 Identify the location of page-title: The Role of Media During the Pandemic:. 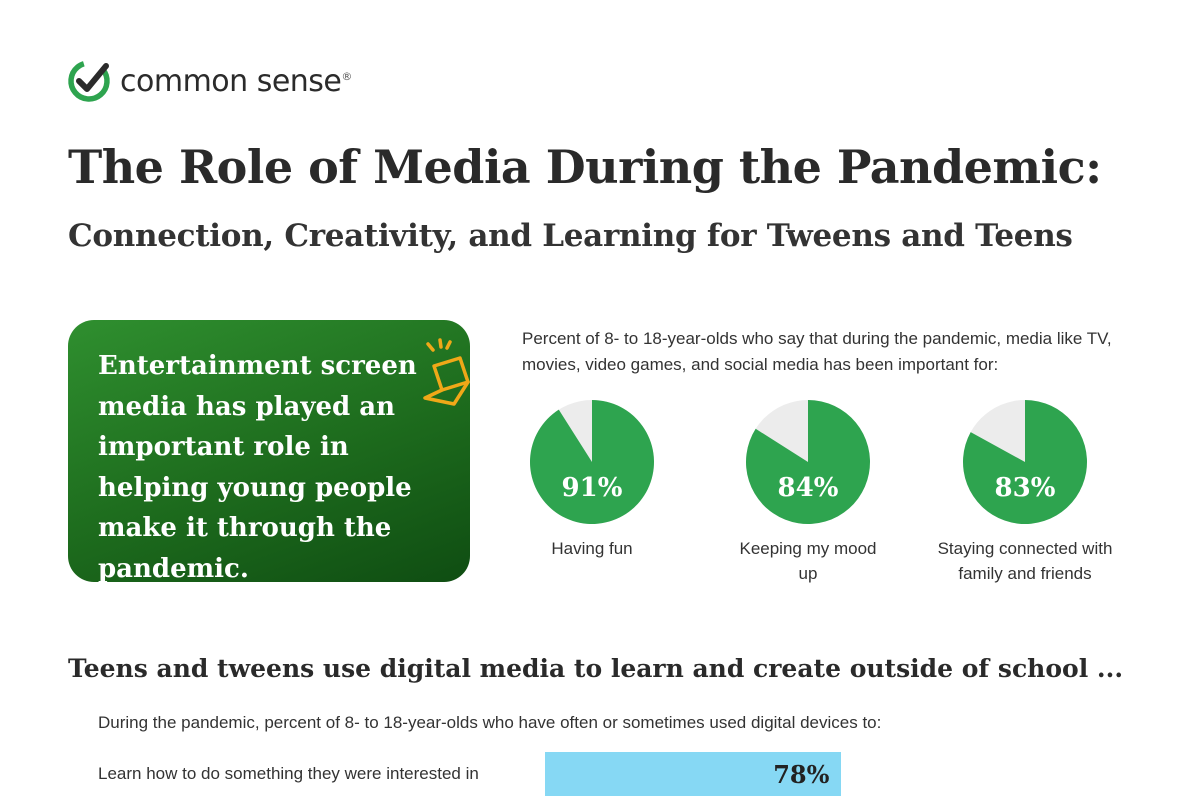
(585, 167).